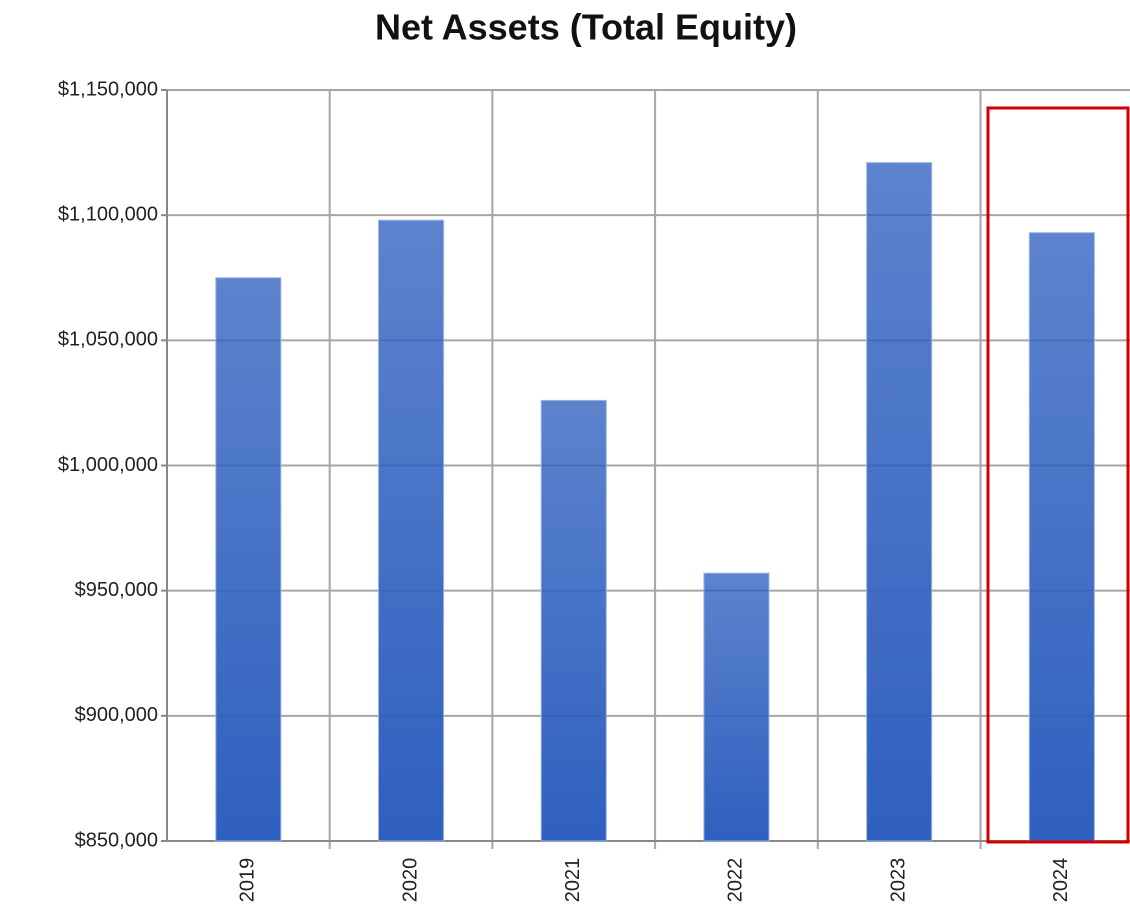 This screenshot has height=916, width=1130. I want to click on y-tick-label: $1,150,000, so click(108, 89).